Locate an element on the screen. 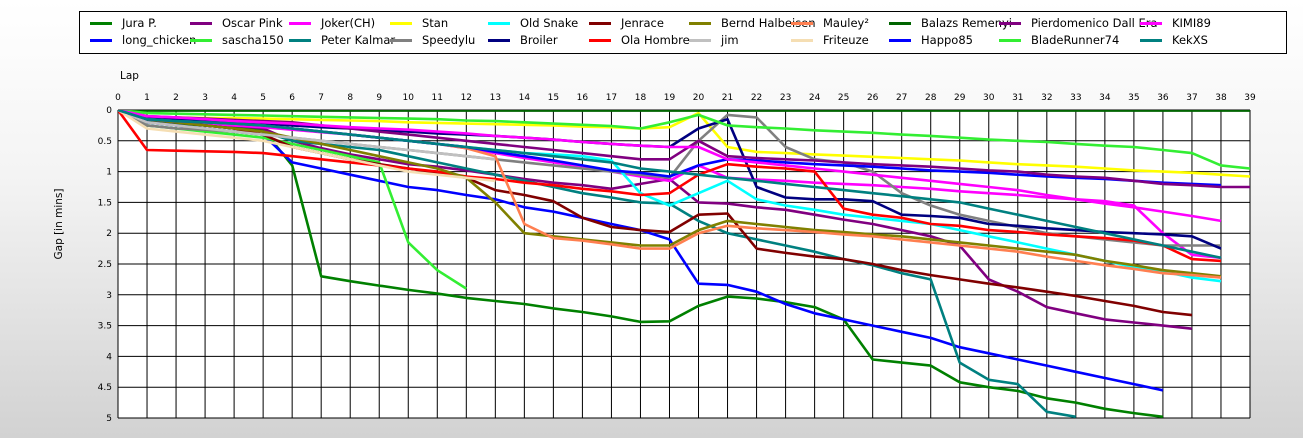 Image resolution: width=1303 pixels, height=438 pixels. legend-label: Peter Kalmar is located at coordinates (358, 40).